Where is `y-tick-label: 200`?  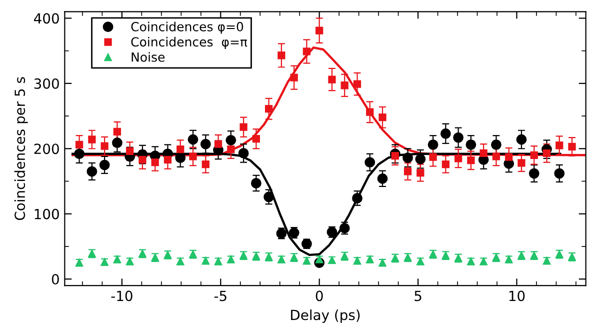
y-tick-label: 200 is located at coordinates (46, 149).